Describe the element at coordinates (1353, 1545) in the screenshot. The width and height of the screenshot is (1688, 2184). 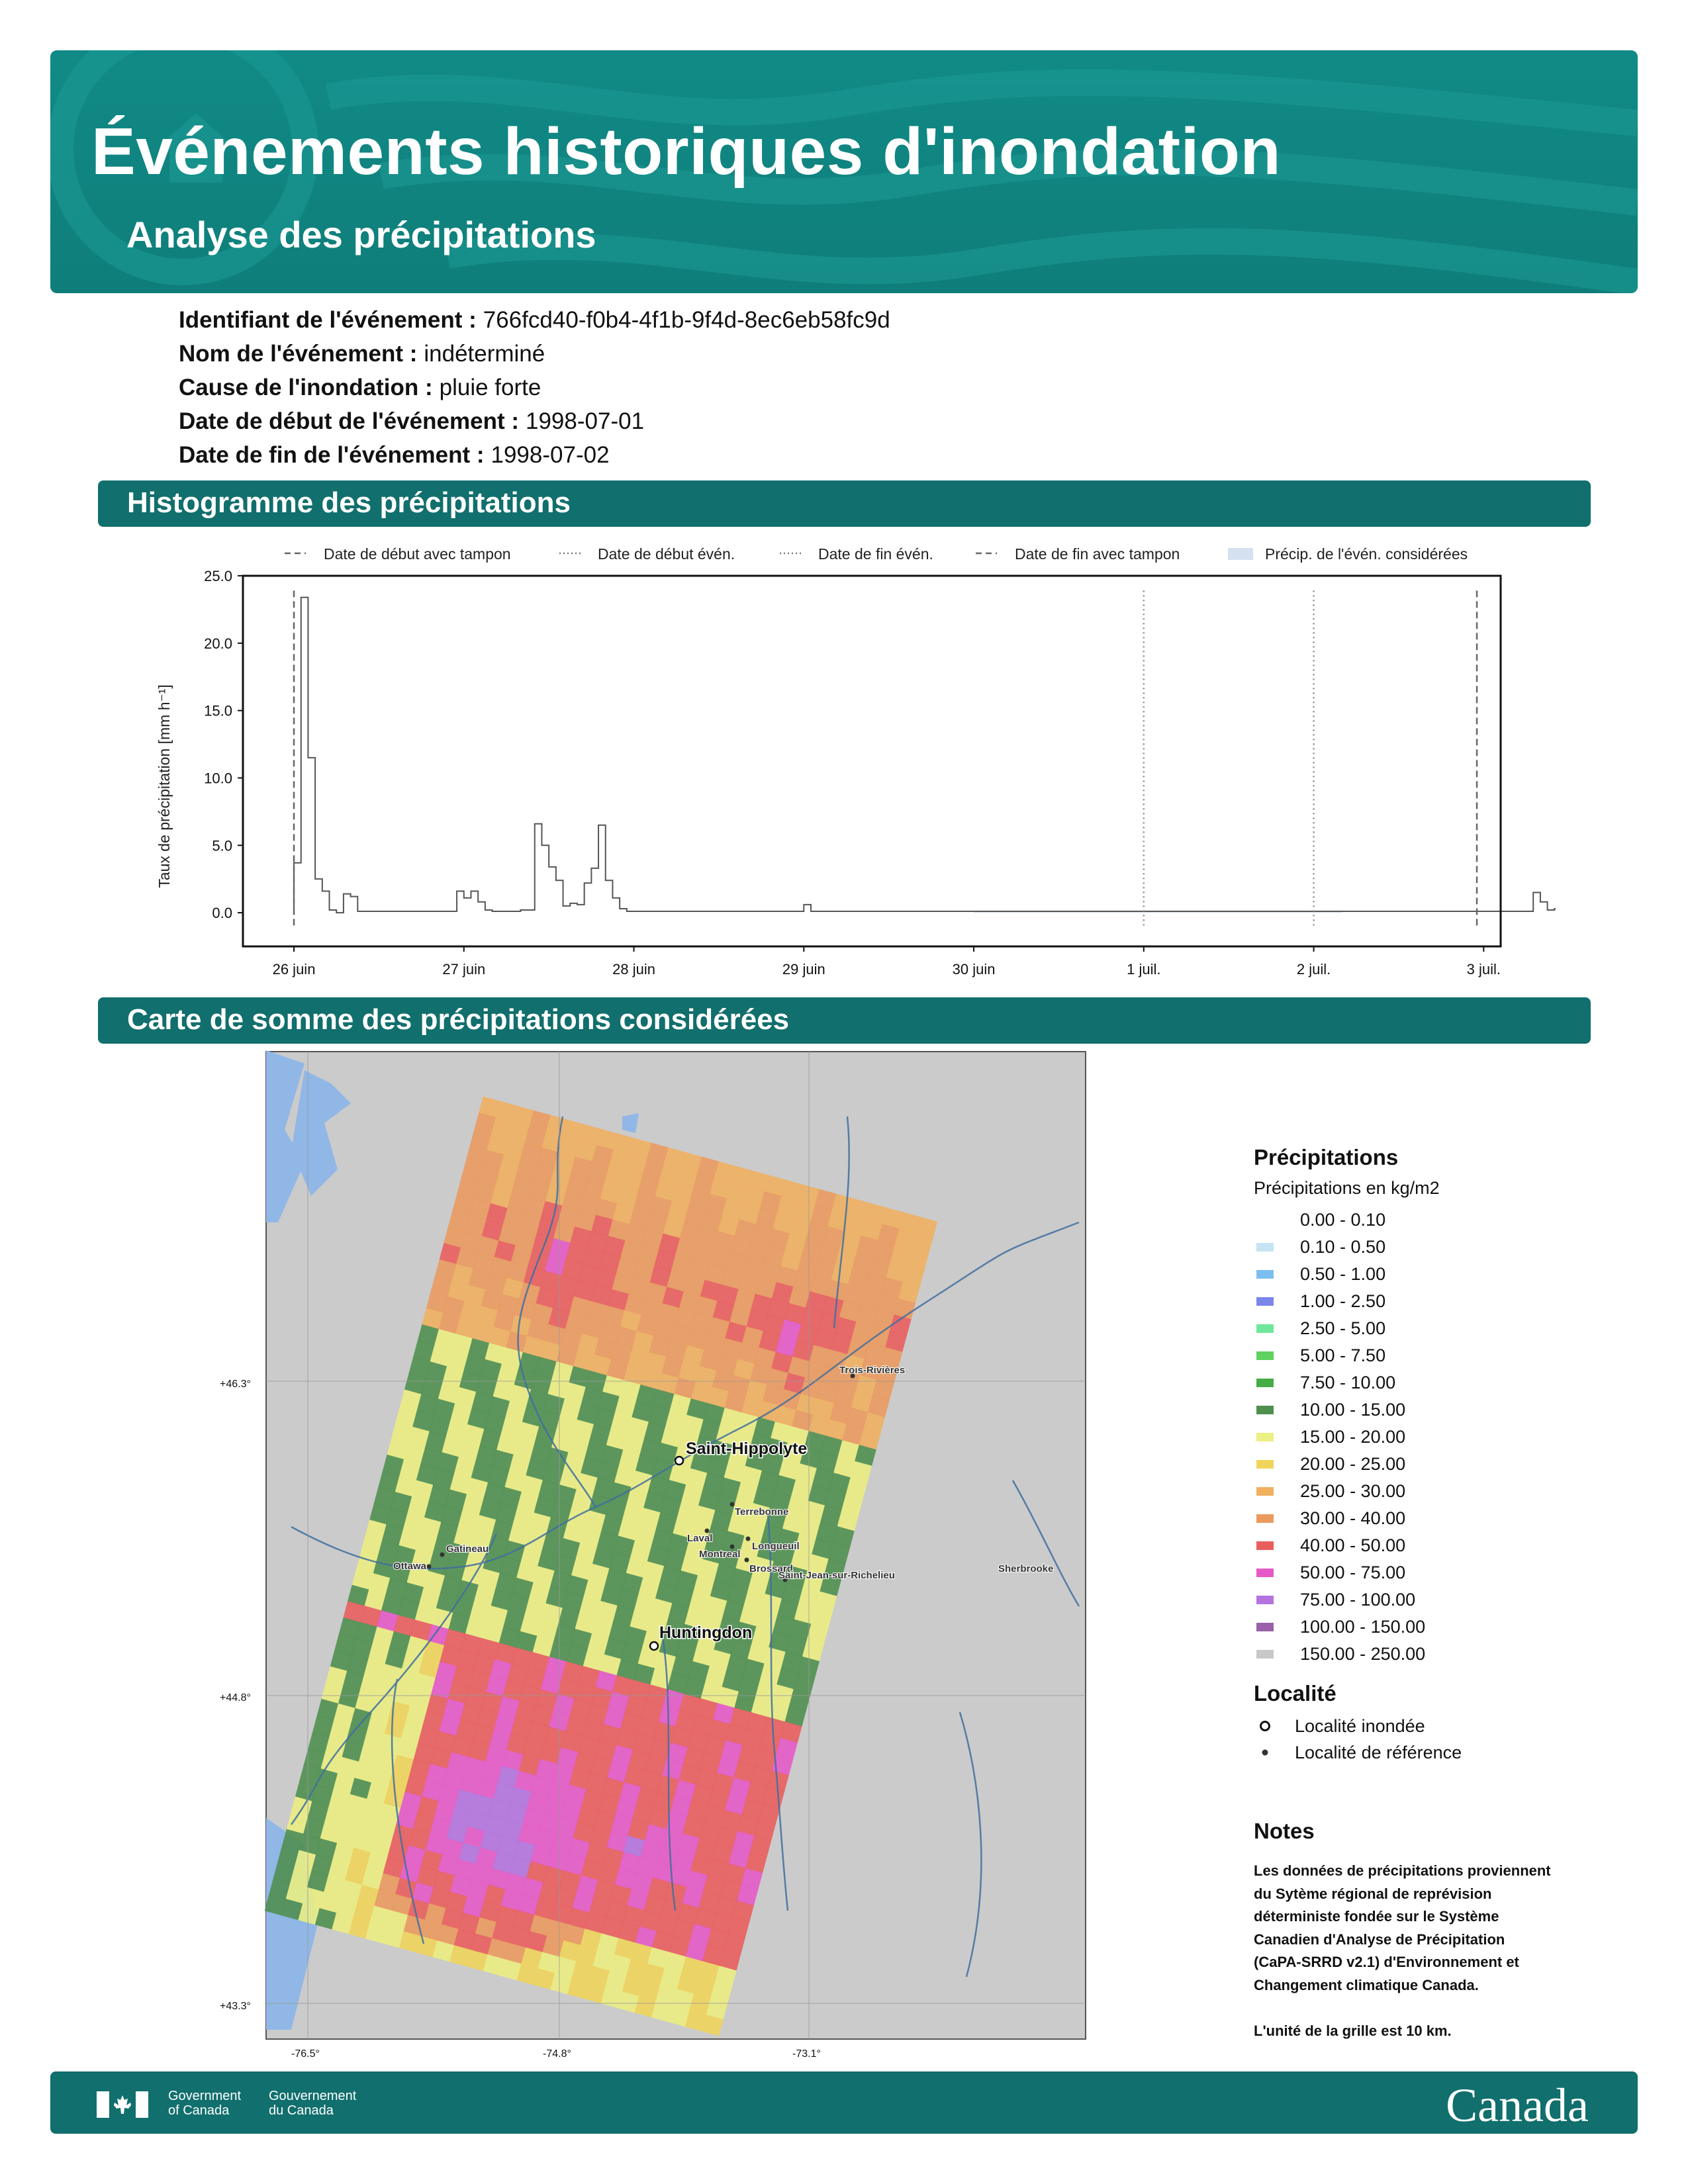
I see `legend-class-label: 40.00 - 50.00` at that location.